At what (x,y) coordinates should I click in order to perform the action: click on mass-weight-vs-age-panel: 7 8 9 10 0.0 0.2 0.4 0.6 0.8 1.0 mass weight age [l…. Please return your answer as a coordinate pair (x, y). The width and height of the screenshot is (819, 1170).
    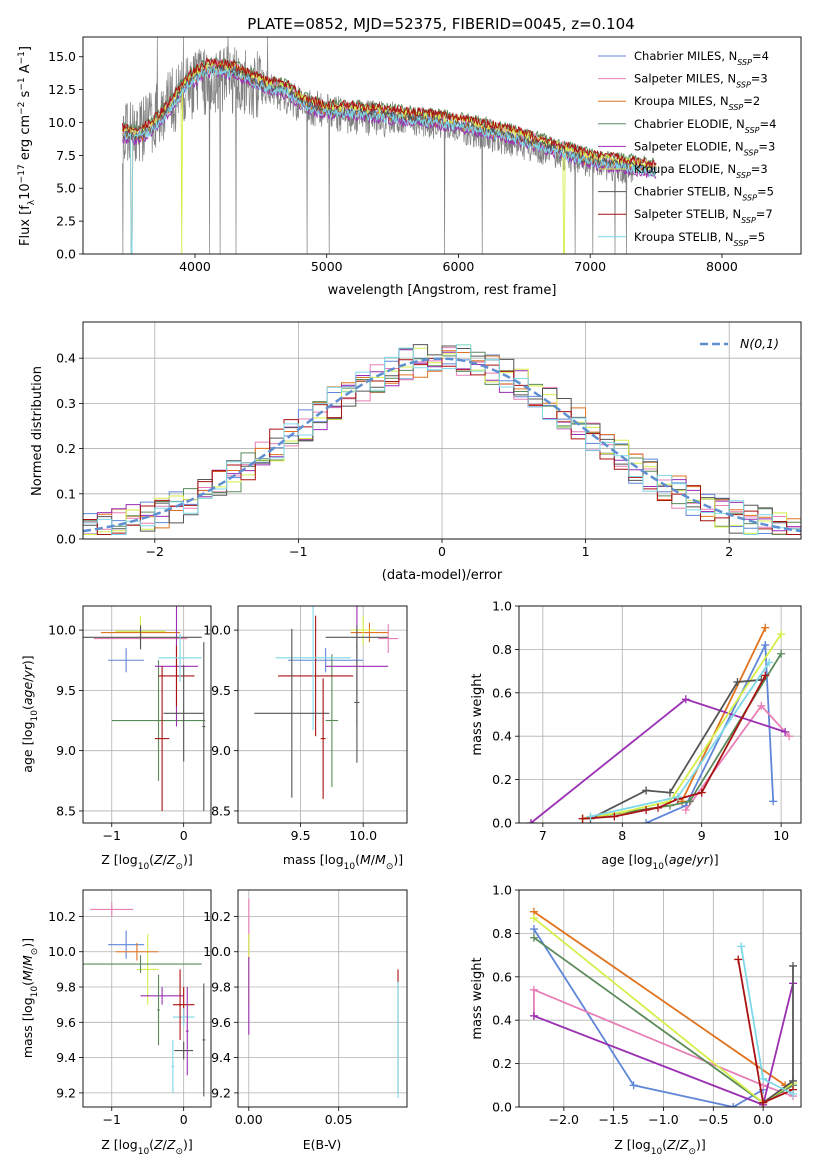
    Looking at the image, I should click on (636, 735).